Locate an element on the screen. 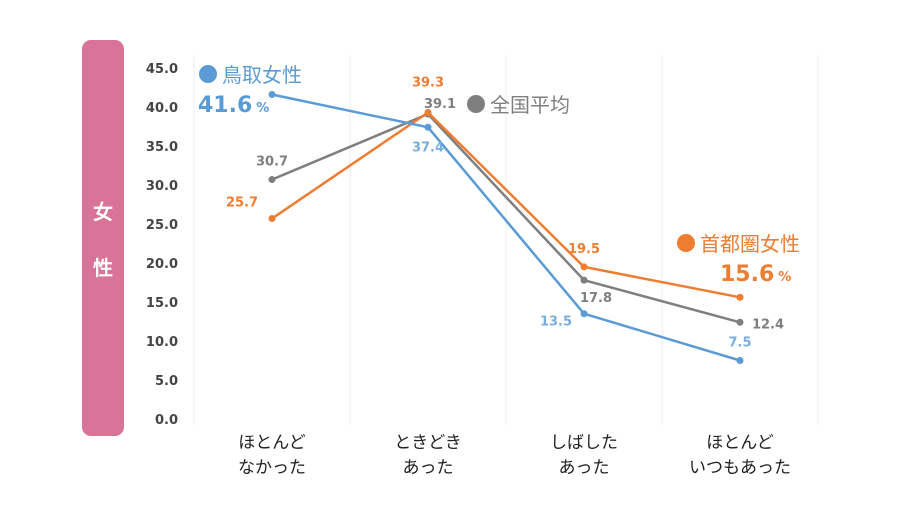 Image resolution: width=900 pixels, height=513 pixels. y-tick-label: 40.0 is located at coordinates (162, 108).